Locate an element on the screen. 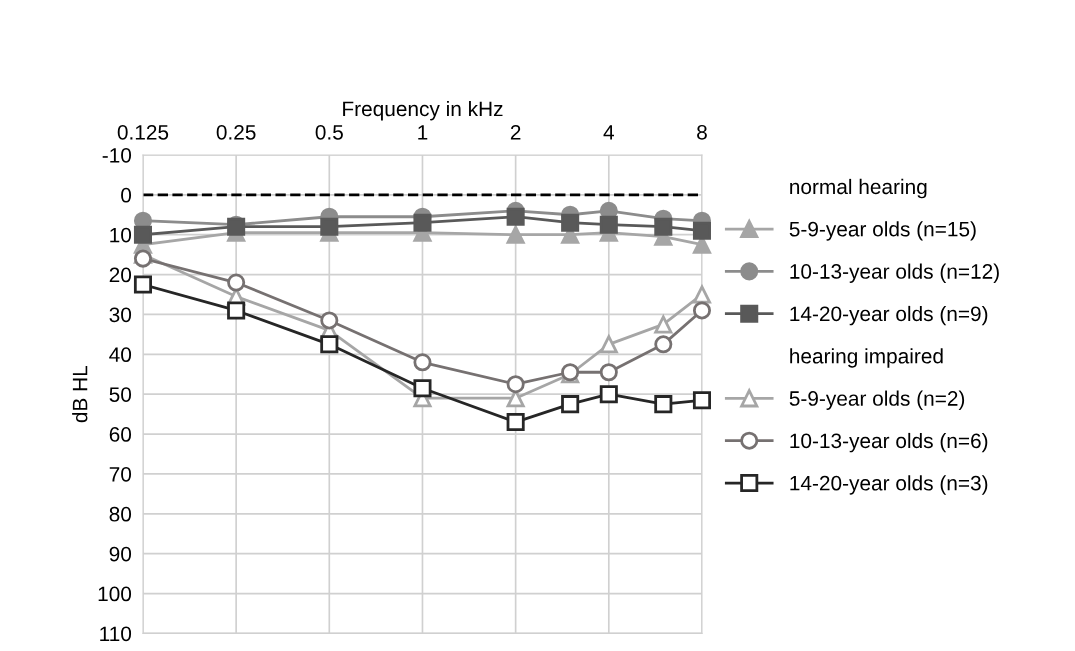 The image size is (1075, 651). legend-label: 10-13-year olds (n=6) is located at coordinates (889, 442).